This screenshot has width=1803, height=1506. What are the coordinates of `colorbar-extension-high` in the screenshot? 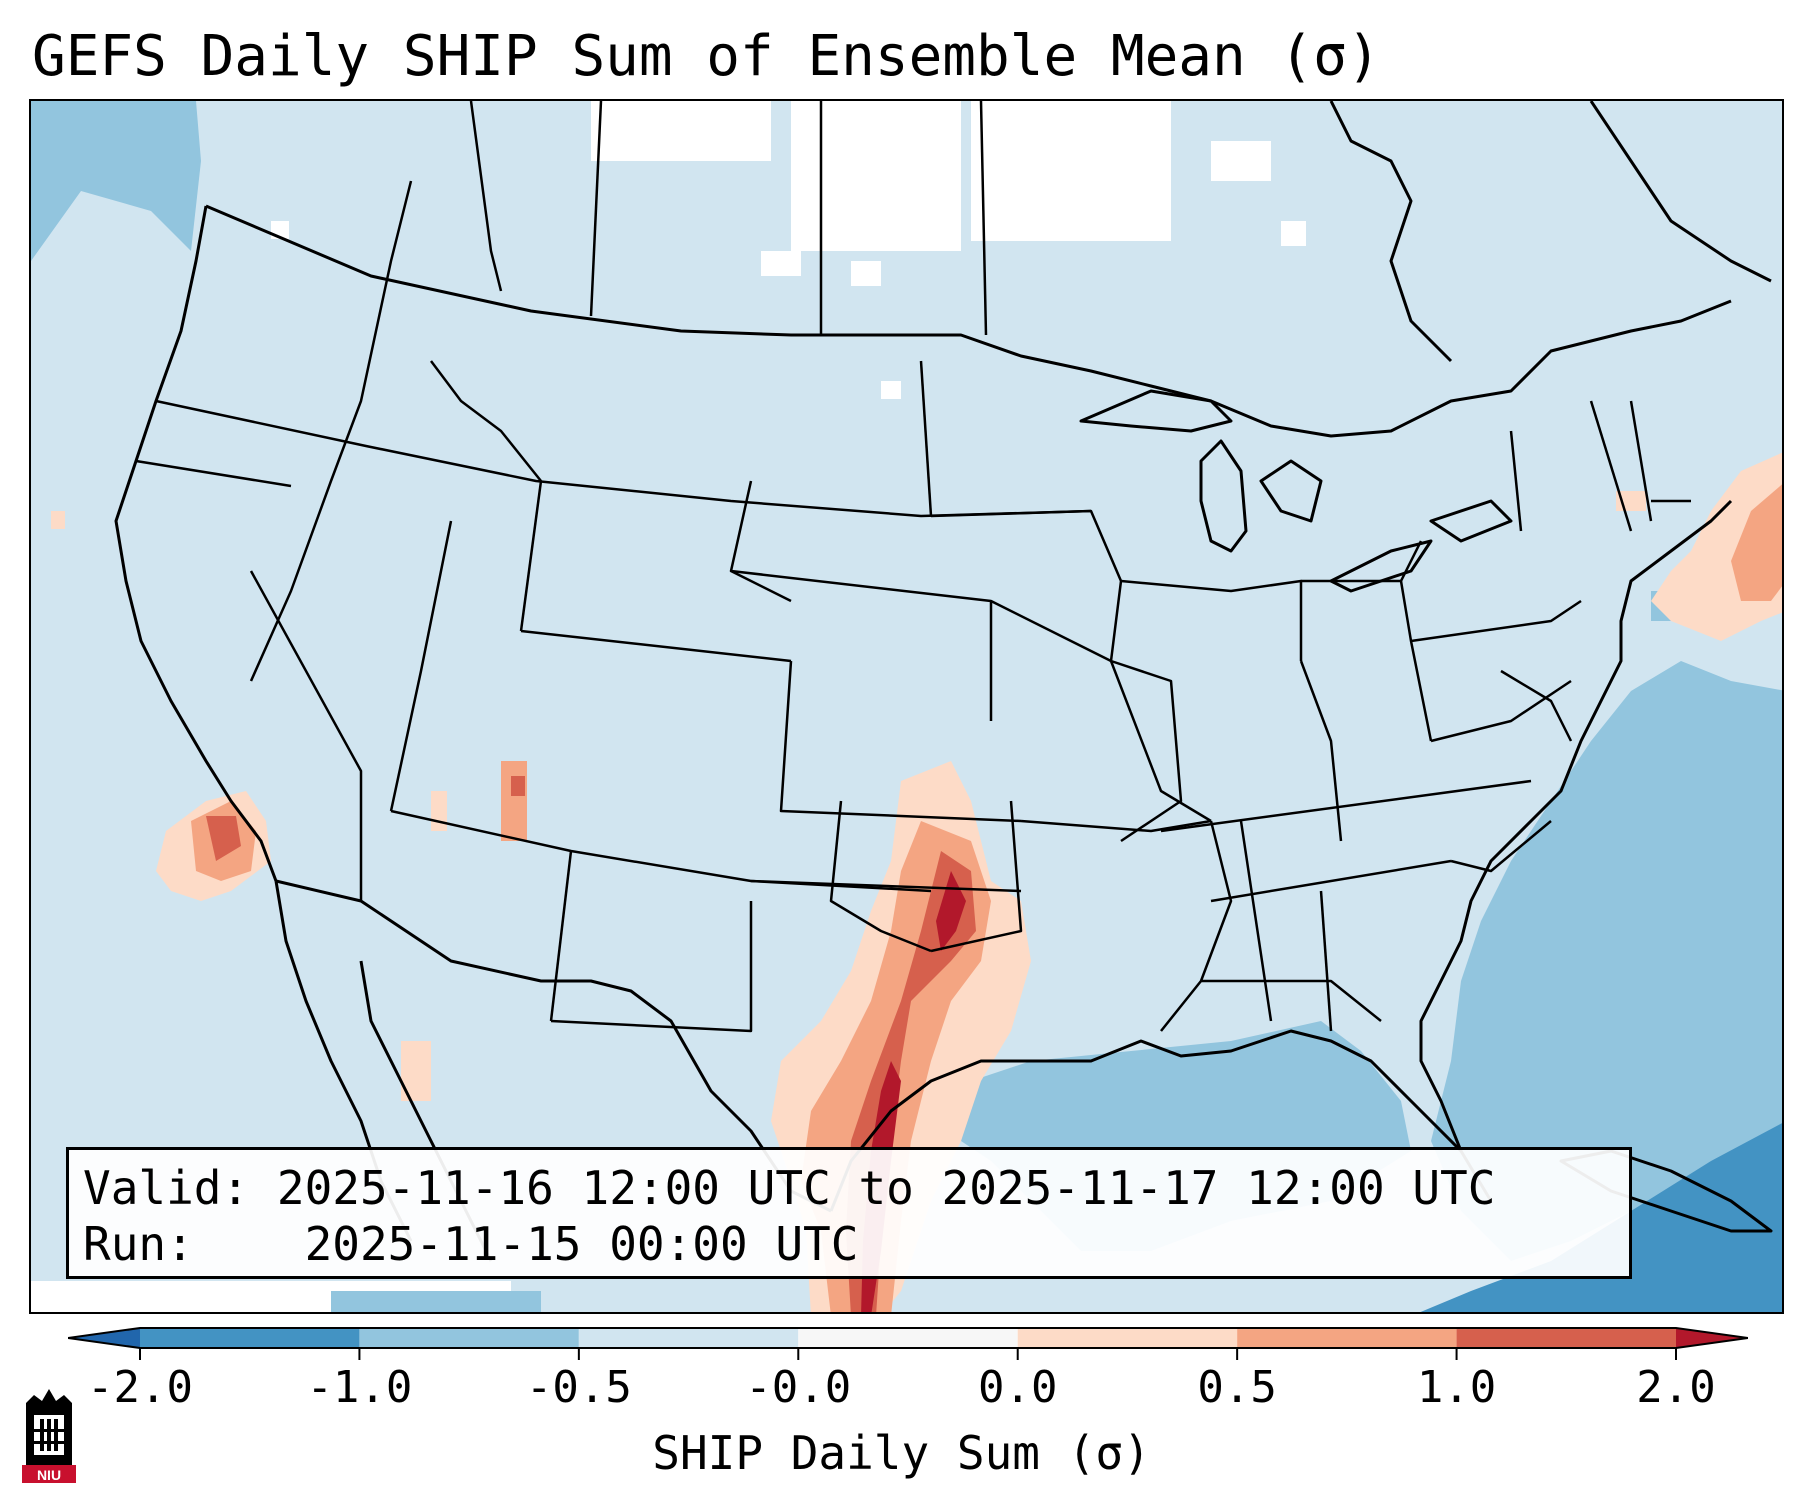 It's located at (1712, 1338).